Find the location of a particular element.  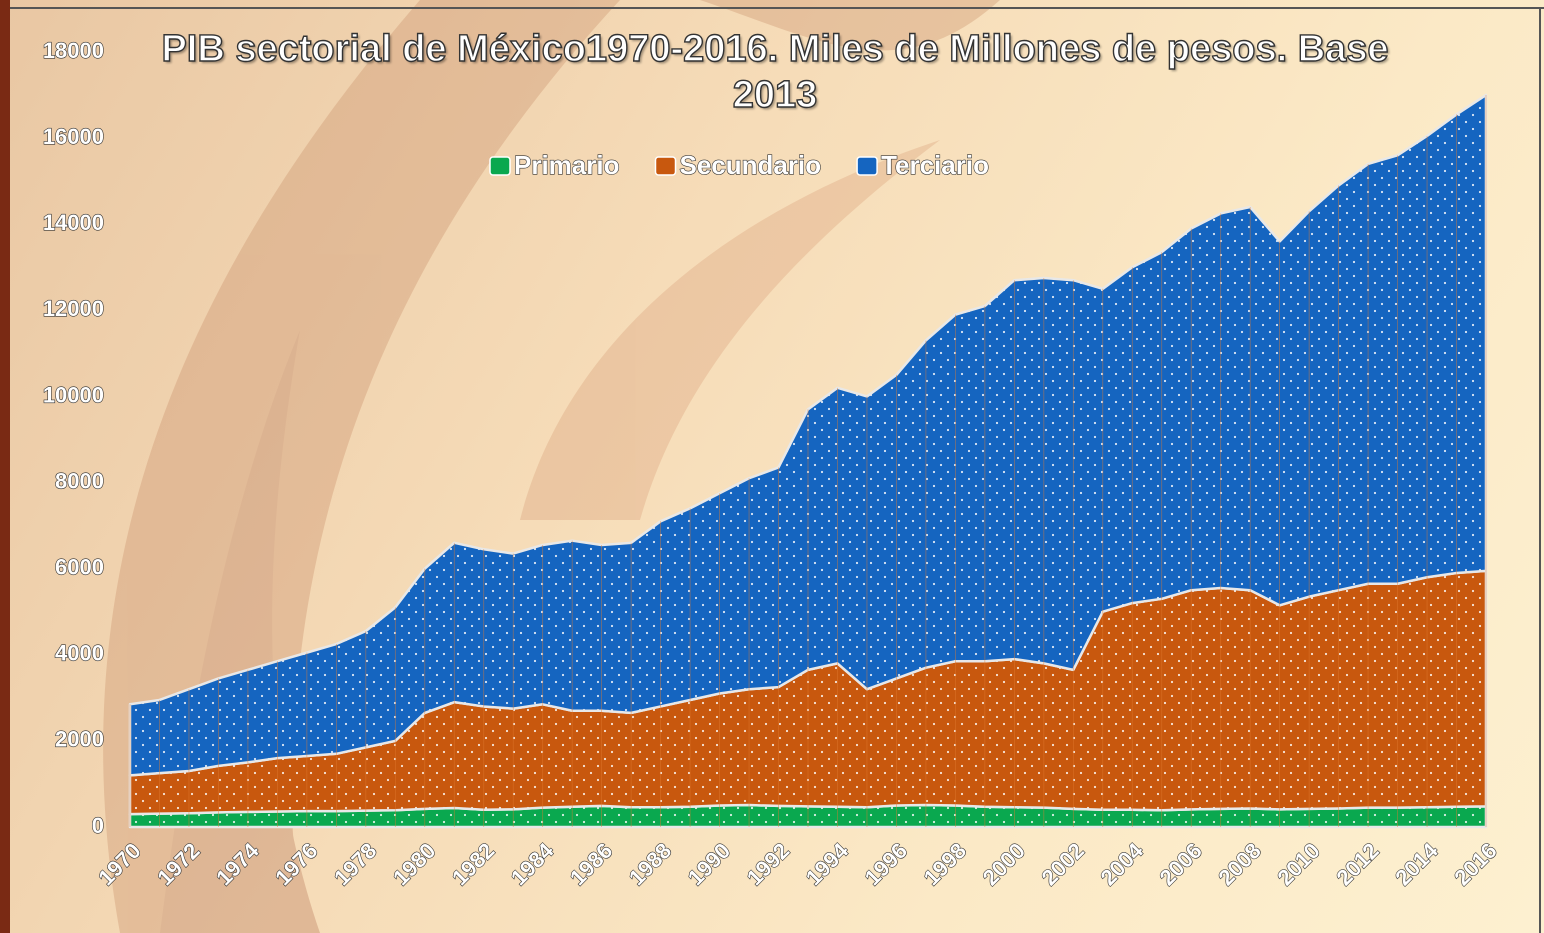

y-tick-label: 2000 is located at coordinates (79, 739).